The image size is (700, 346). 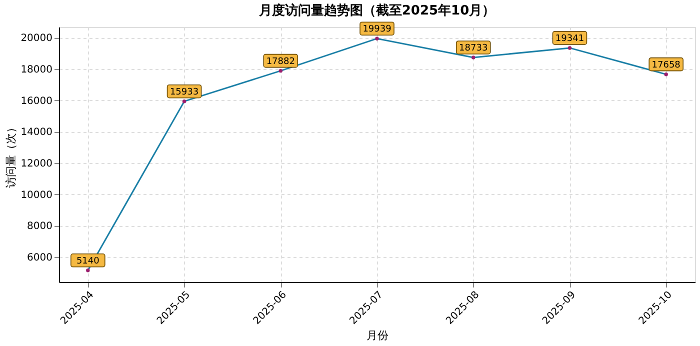 I want to click on y-tick-label: 18000, so click(x=36, y=70).